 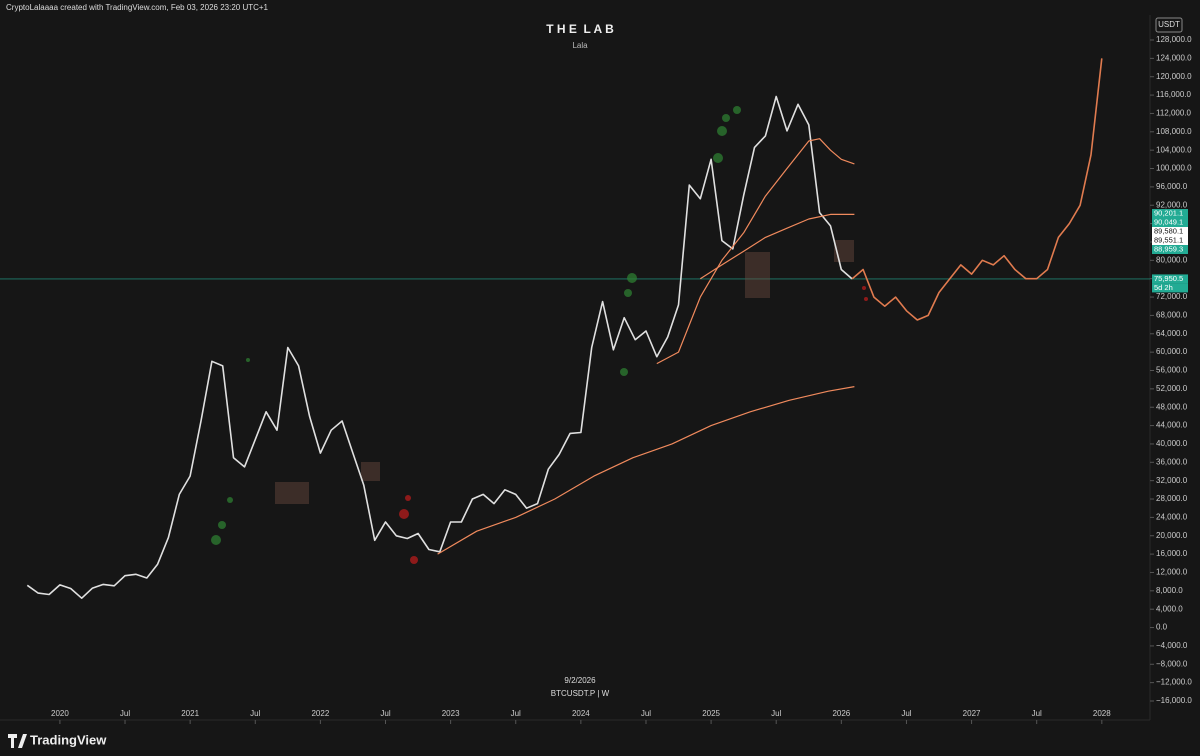 I want to click on logo-text: TradingView, so click(x=68, y=739).